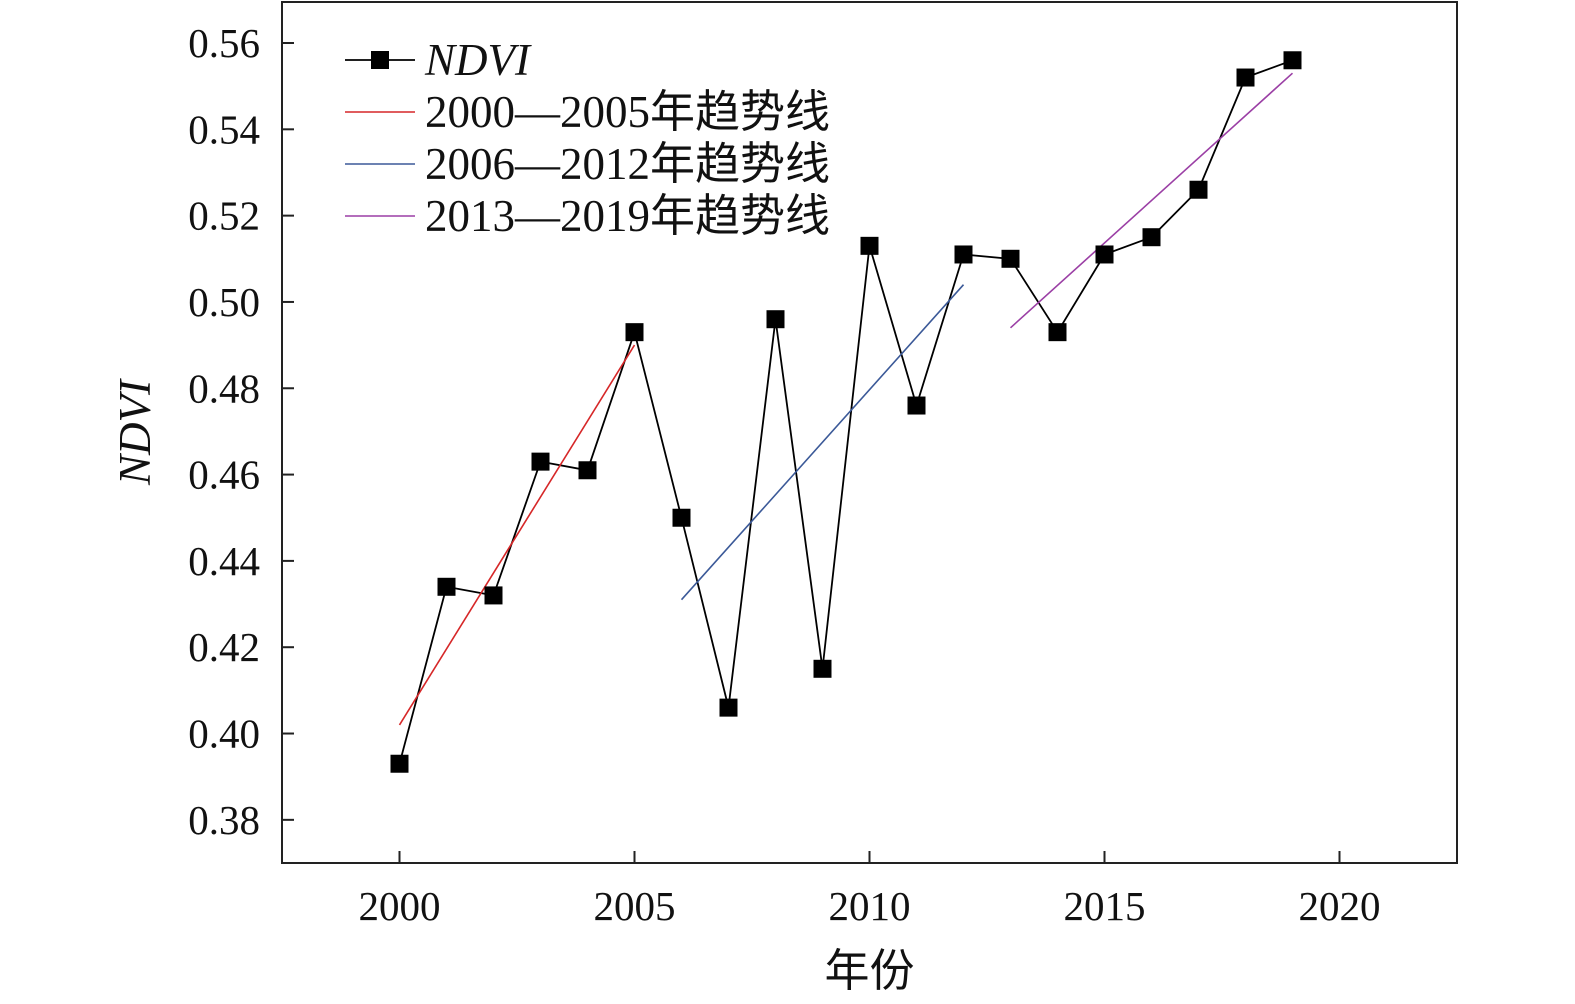 Image resolution: width=1575 pixels, height=1004 pixels. Describe the element at coordinates (224, 561) in the screenshot. I see `y-tick-label-0.44: 0.44` at that location.